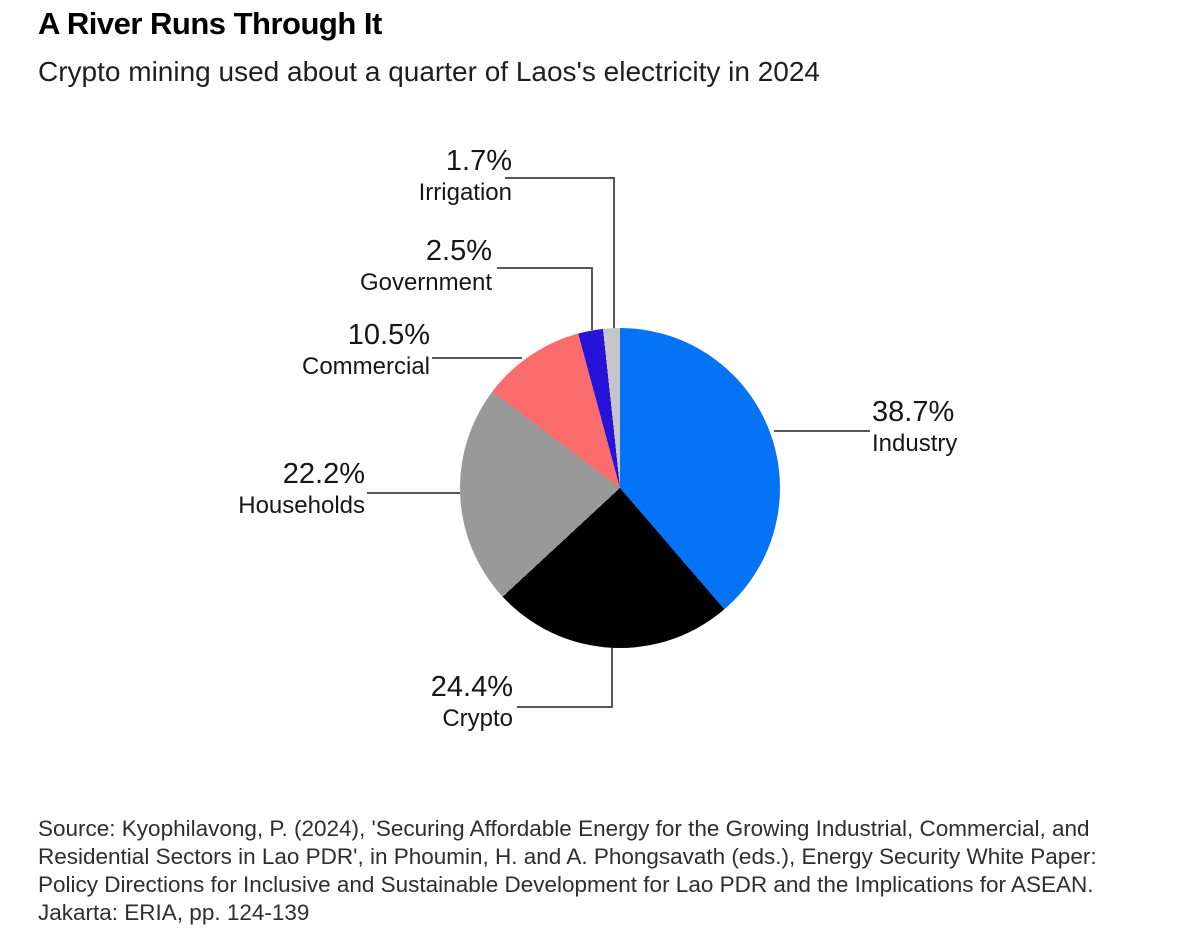 The width and height of the screenshot is (1200, 940). I want to click on slice-callout-government: 2.5% Government, so click(426, 266).